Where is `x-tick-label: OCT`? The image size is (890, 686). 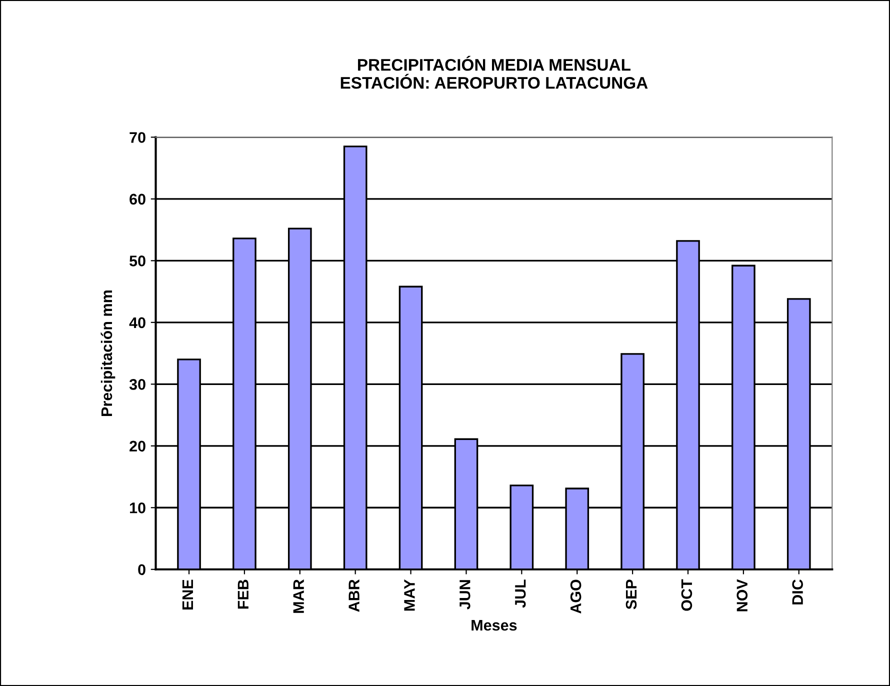
x-tick-label: OCT is located at coordinates (686, 595).